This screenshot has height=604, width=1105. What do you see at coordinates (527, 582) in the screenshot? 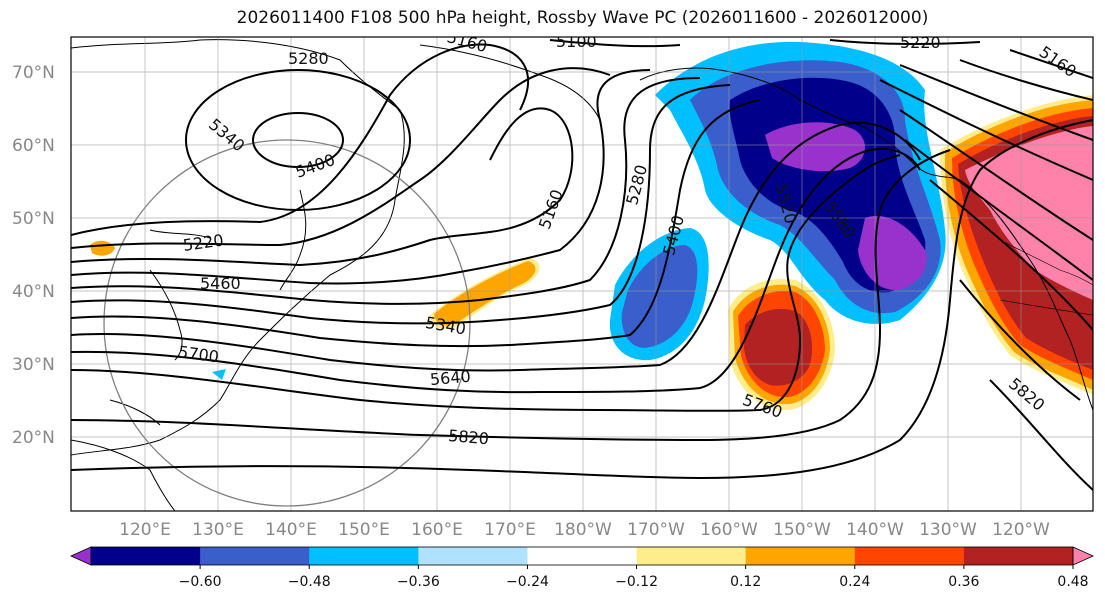
I see `colorbar-tick-label: −0.24` at bounding box center [527, 582].